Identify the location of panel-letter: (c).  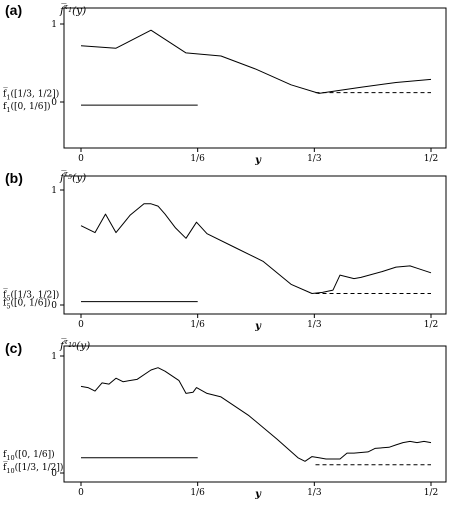
(13, 348).